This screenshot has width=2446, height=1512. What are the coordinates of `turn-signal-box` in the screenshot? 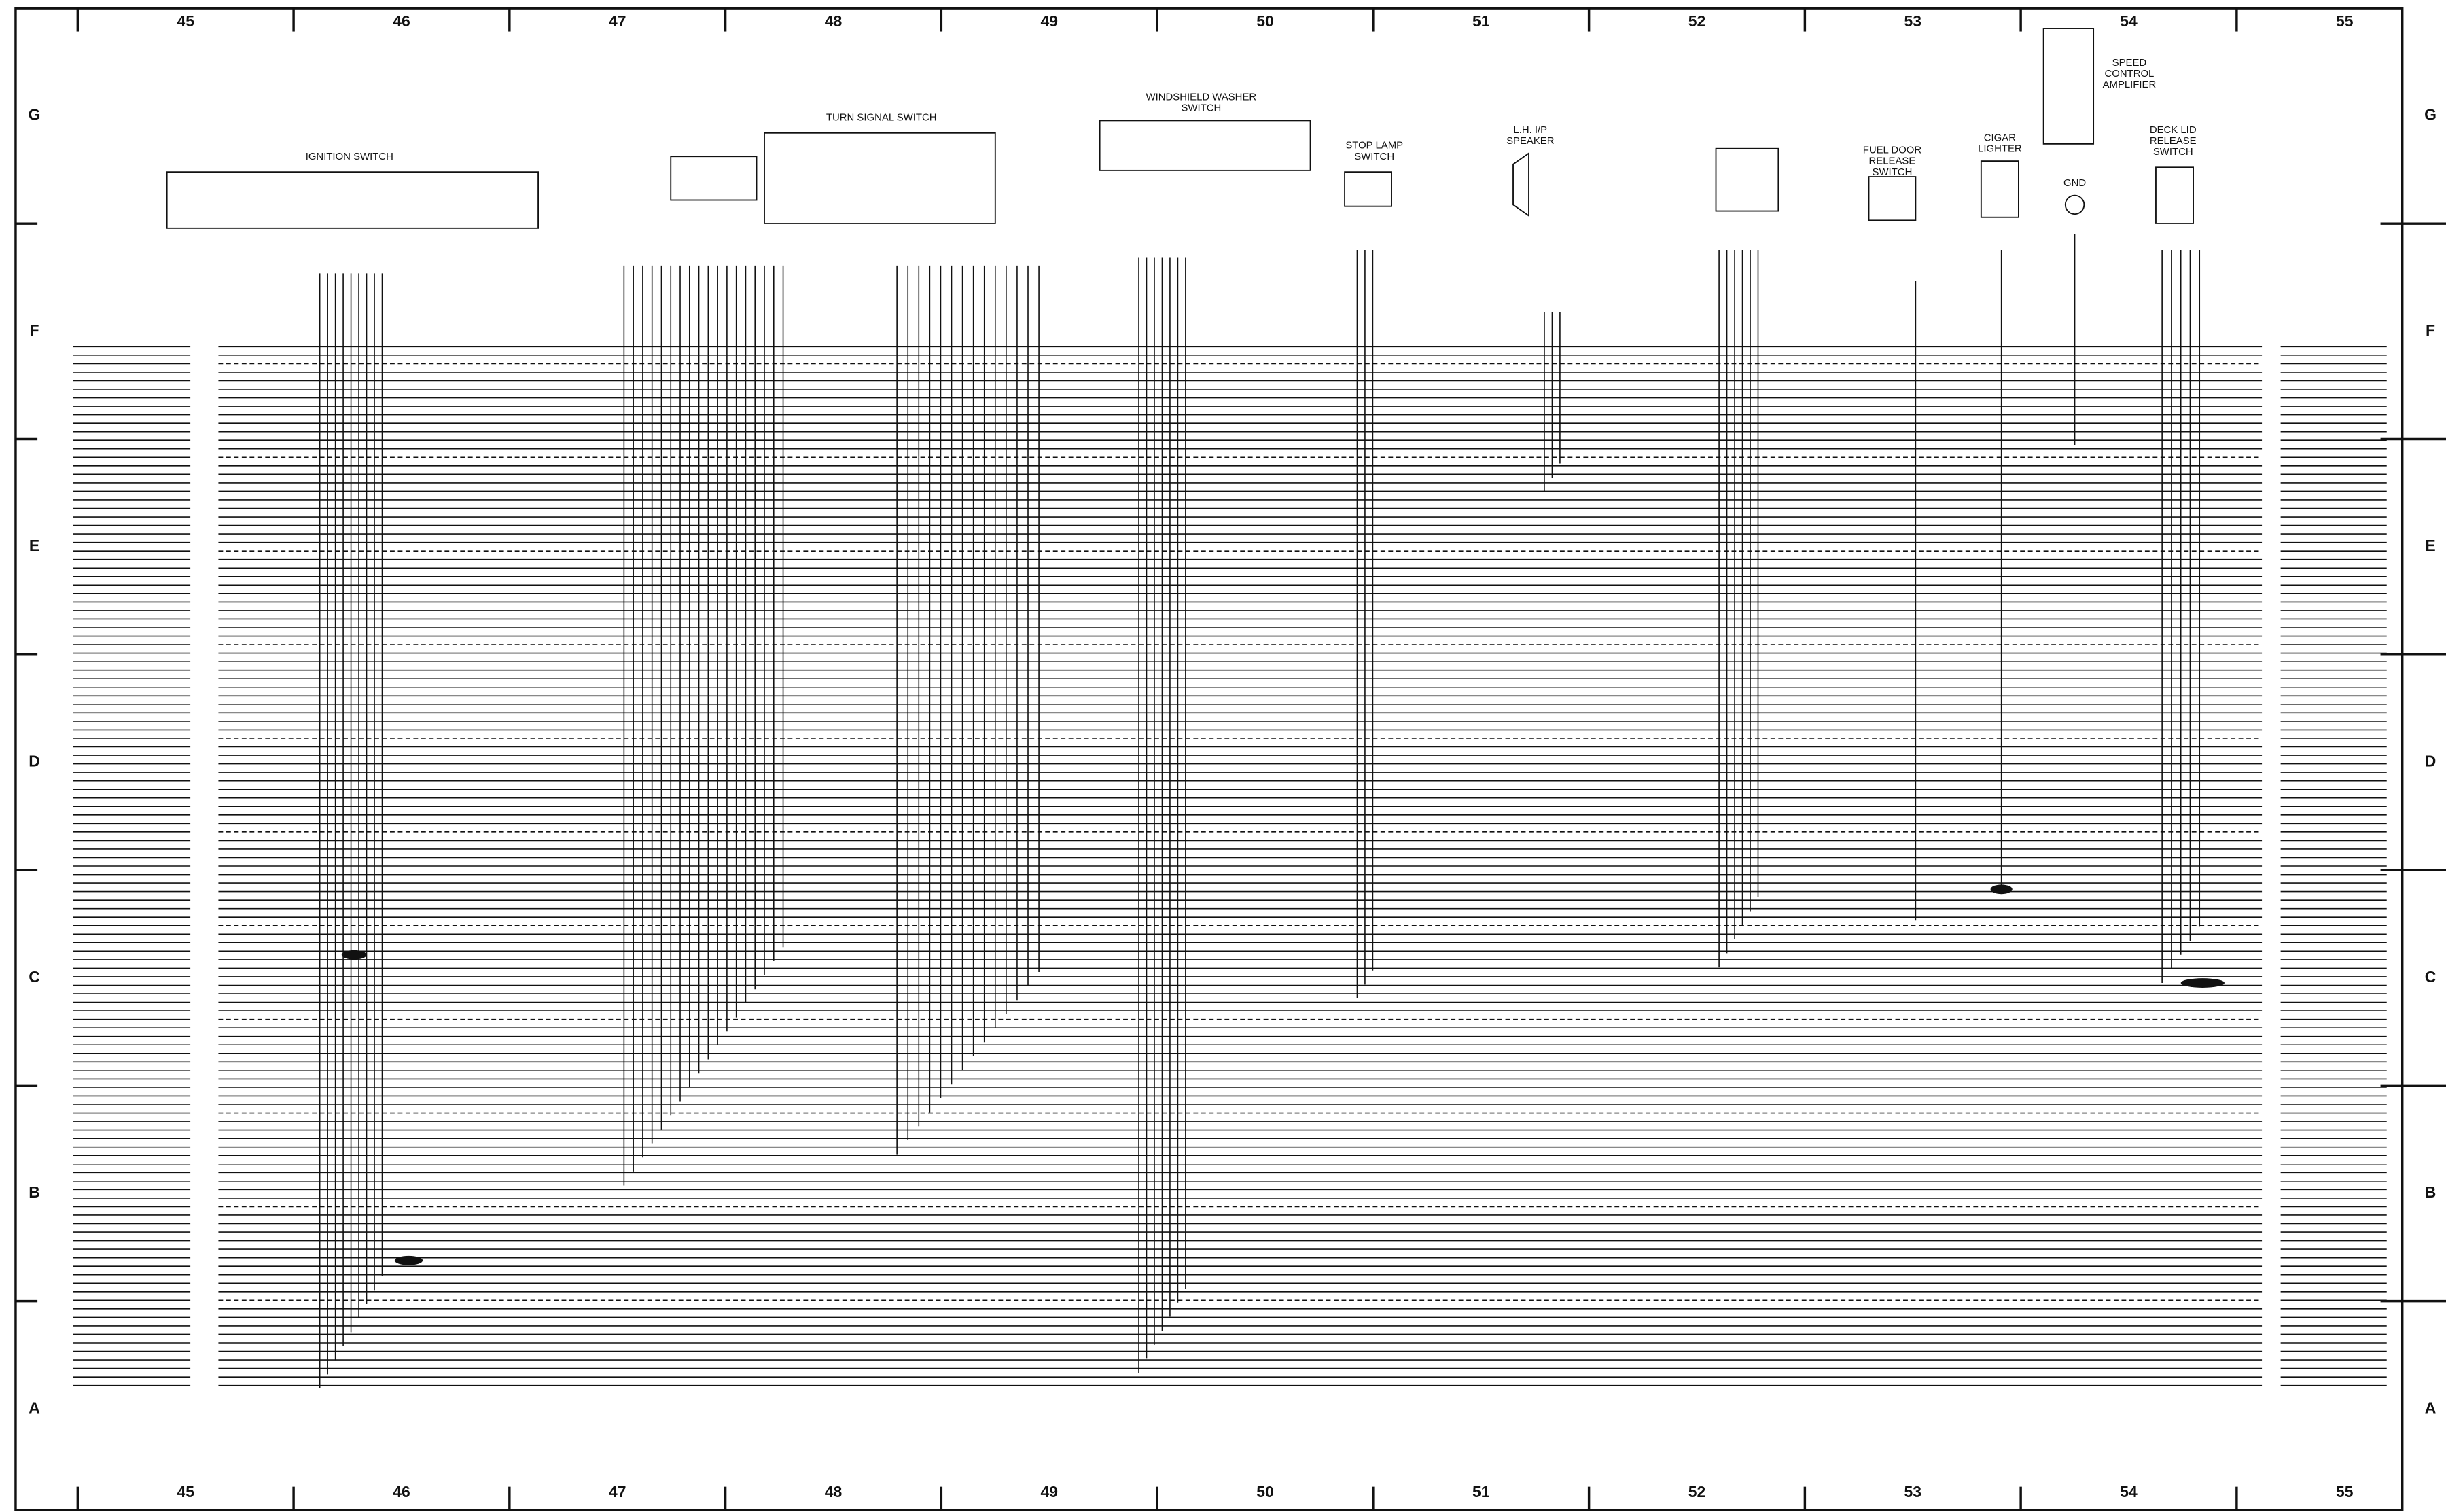 It's located at (880, 178).